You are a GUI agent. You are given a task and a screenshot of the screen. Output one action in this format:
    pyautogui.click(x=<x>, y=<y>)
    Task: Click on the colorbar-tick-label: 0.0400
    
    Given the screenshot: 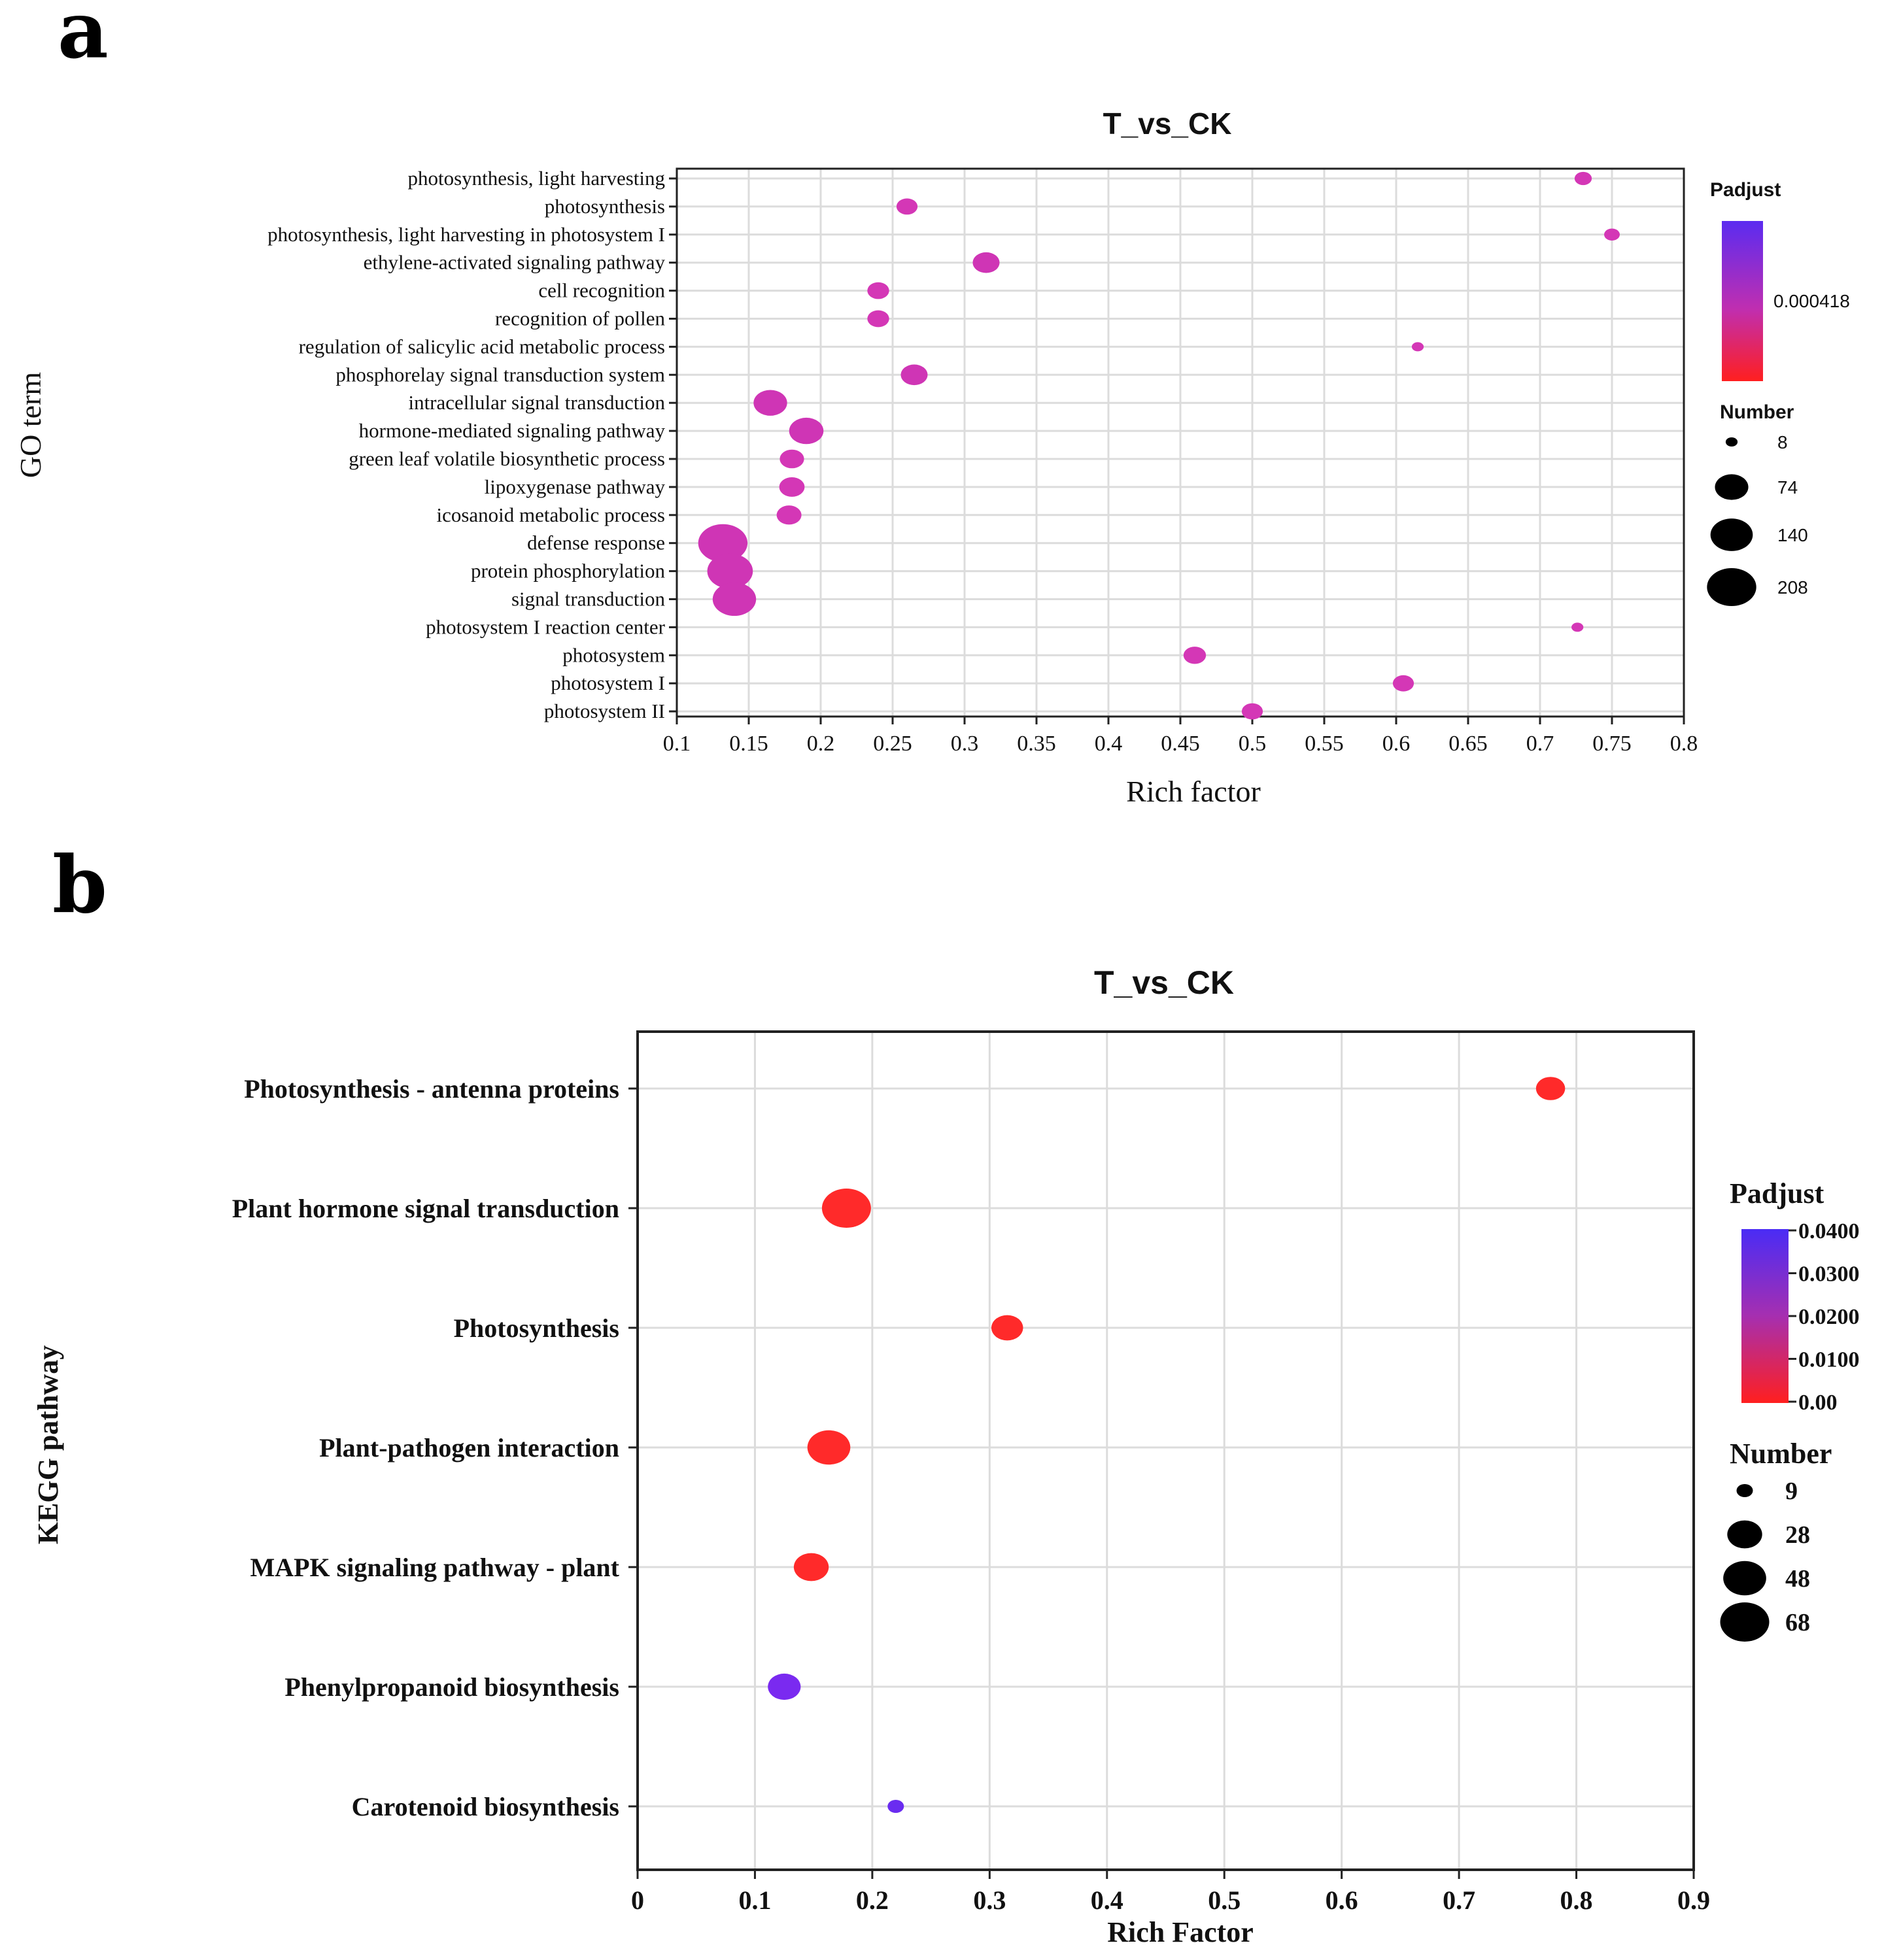 What is the action you would take?
    pyautogui.click(x=1829, y=1231)
    